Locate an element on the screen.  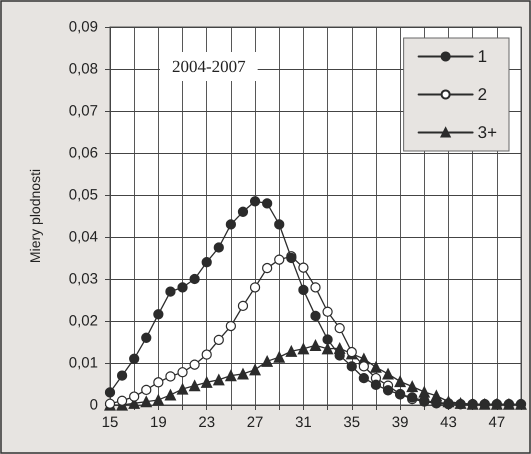
y-tick-label: 0 is located at coordinates (94, 405).